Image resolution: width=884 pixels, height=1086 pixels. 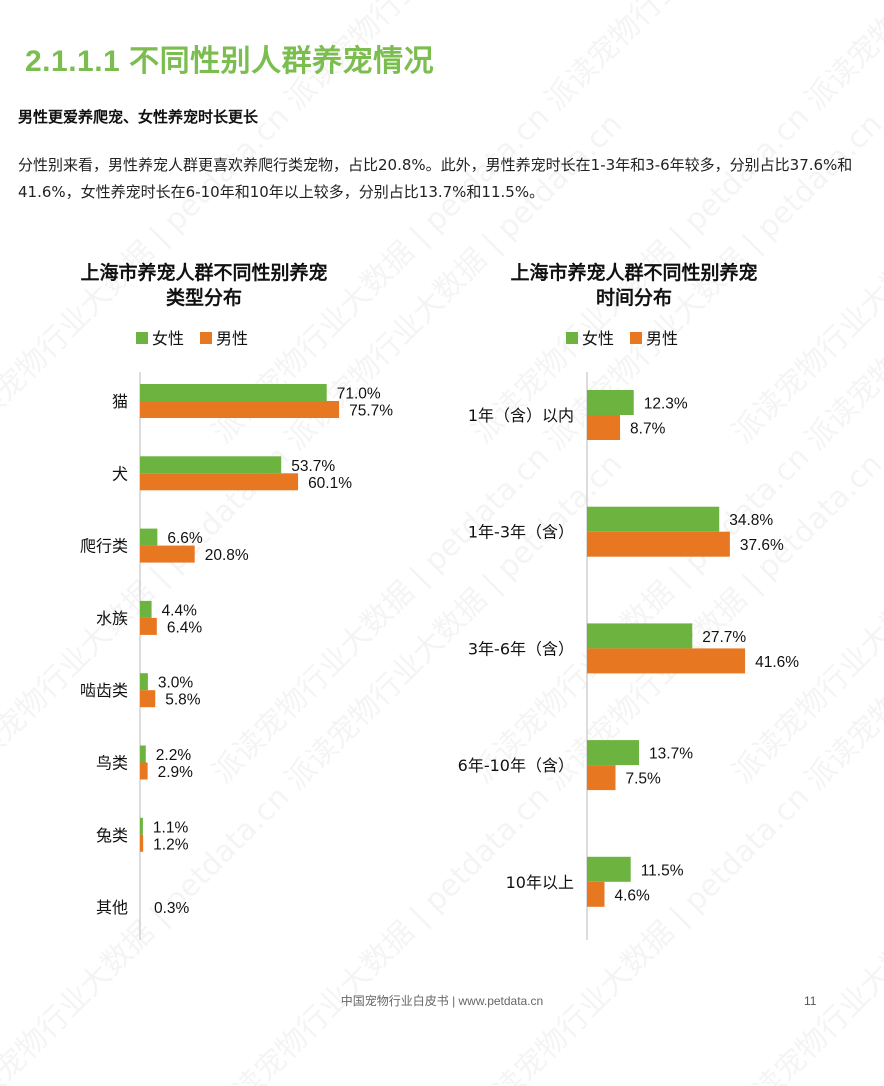 What do you see at coordinates (104, 690) in the screenshot?
I see `category-label: 啮齿类` at bounding box center [104, 690].